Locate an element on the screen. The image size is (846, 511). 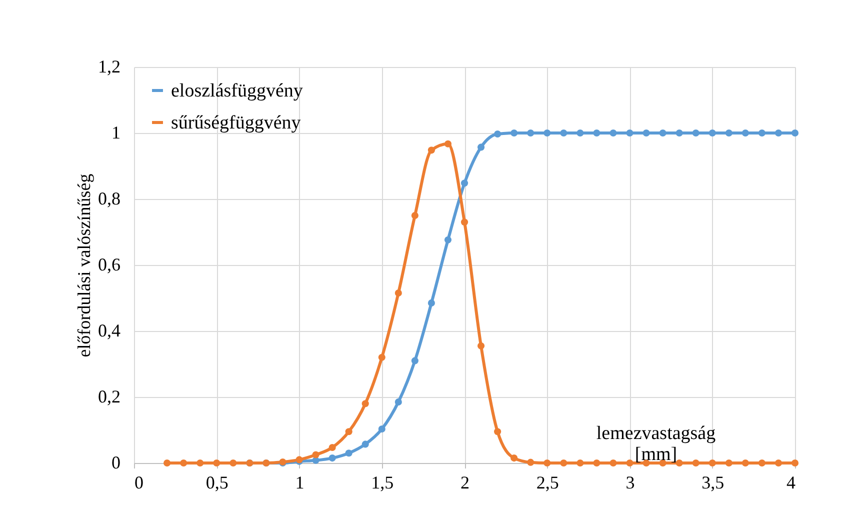
x-tick-label: 0 is located at coordinates (139, 482).